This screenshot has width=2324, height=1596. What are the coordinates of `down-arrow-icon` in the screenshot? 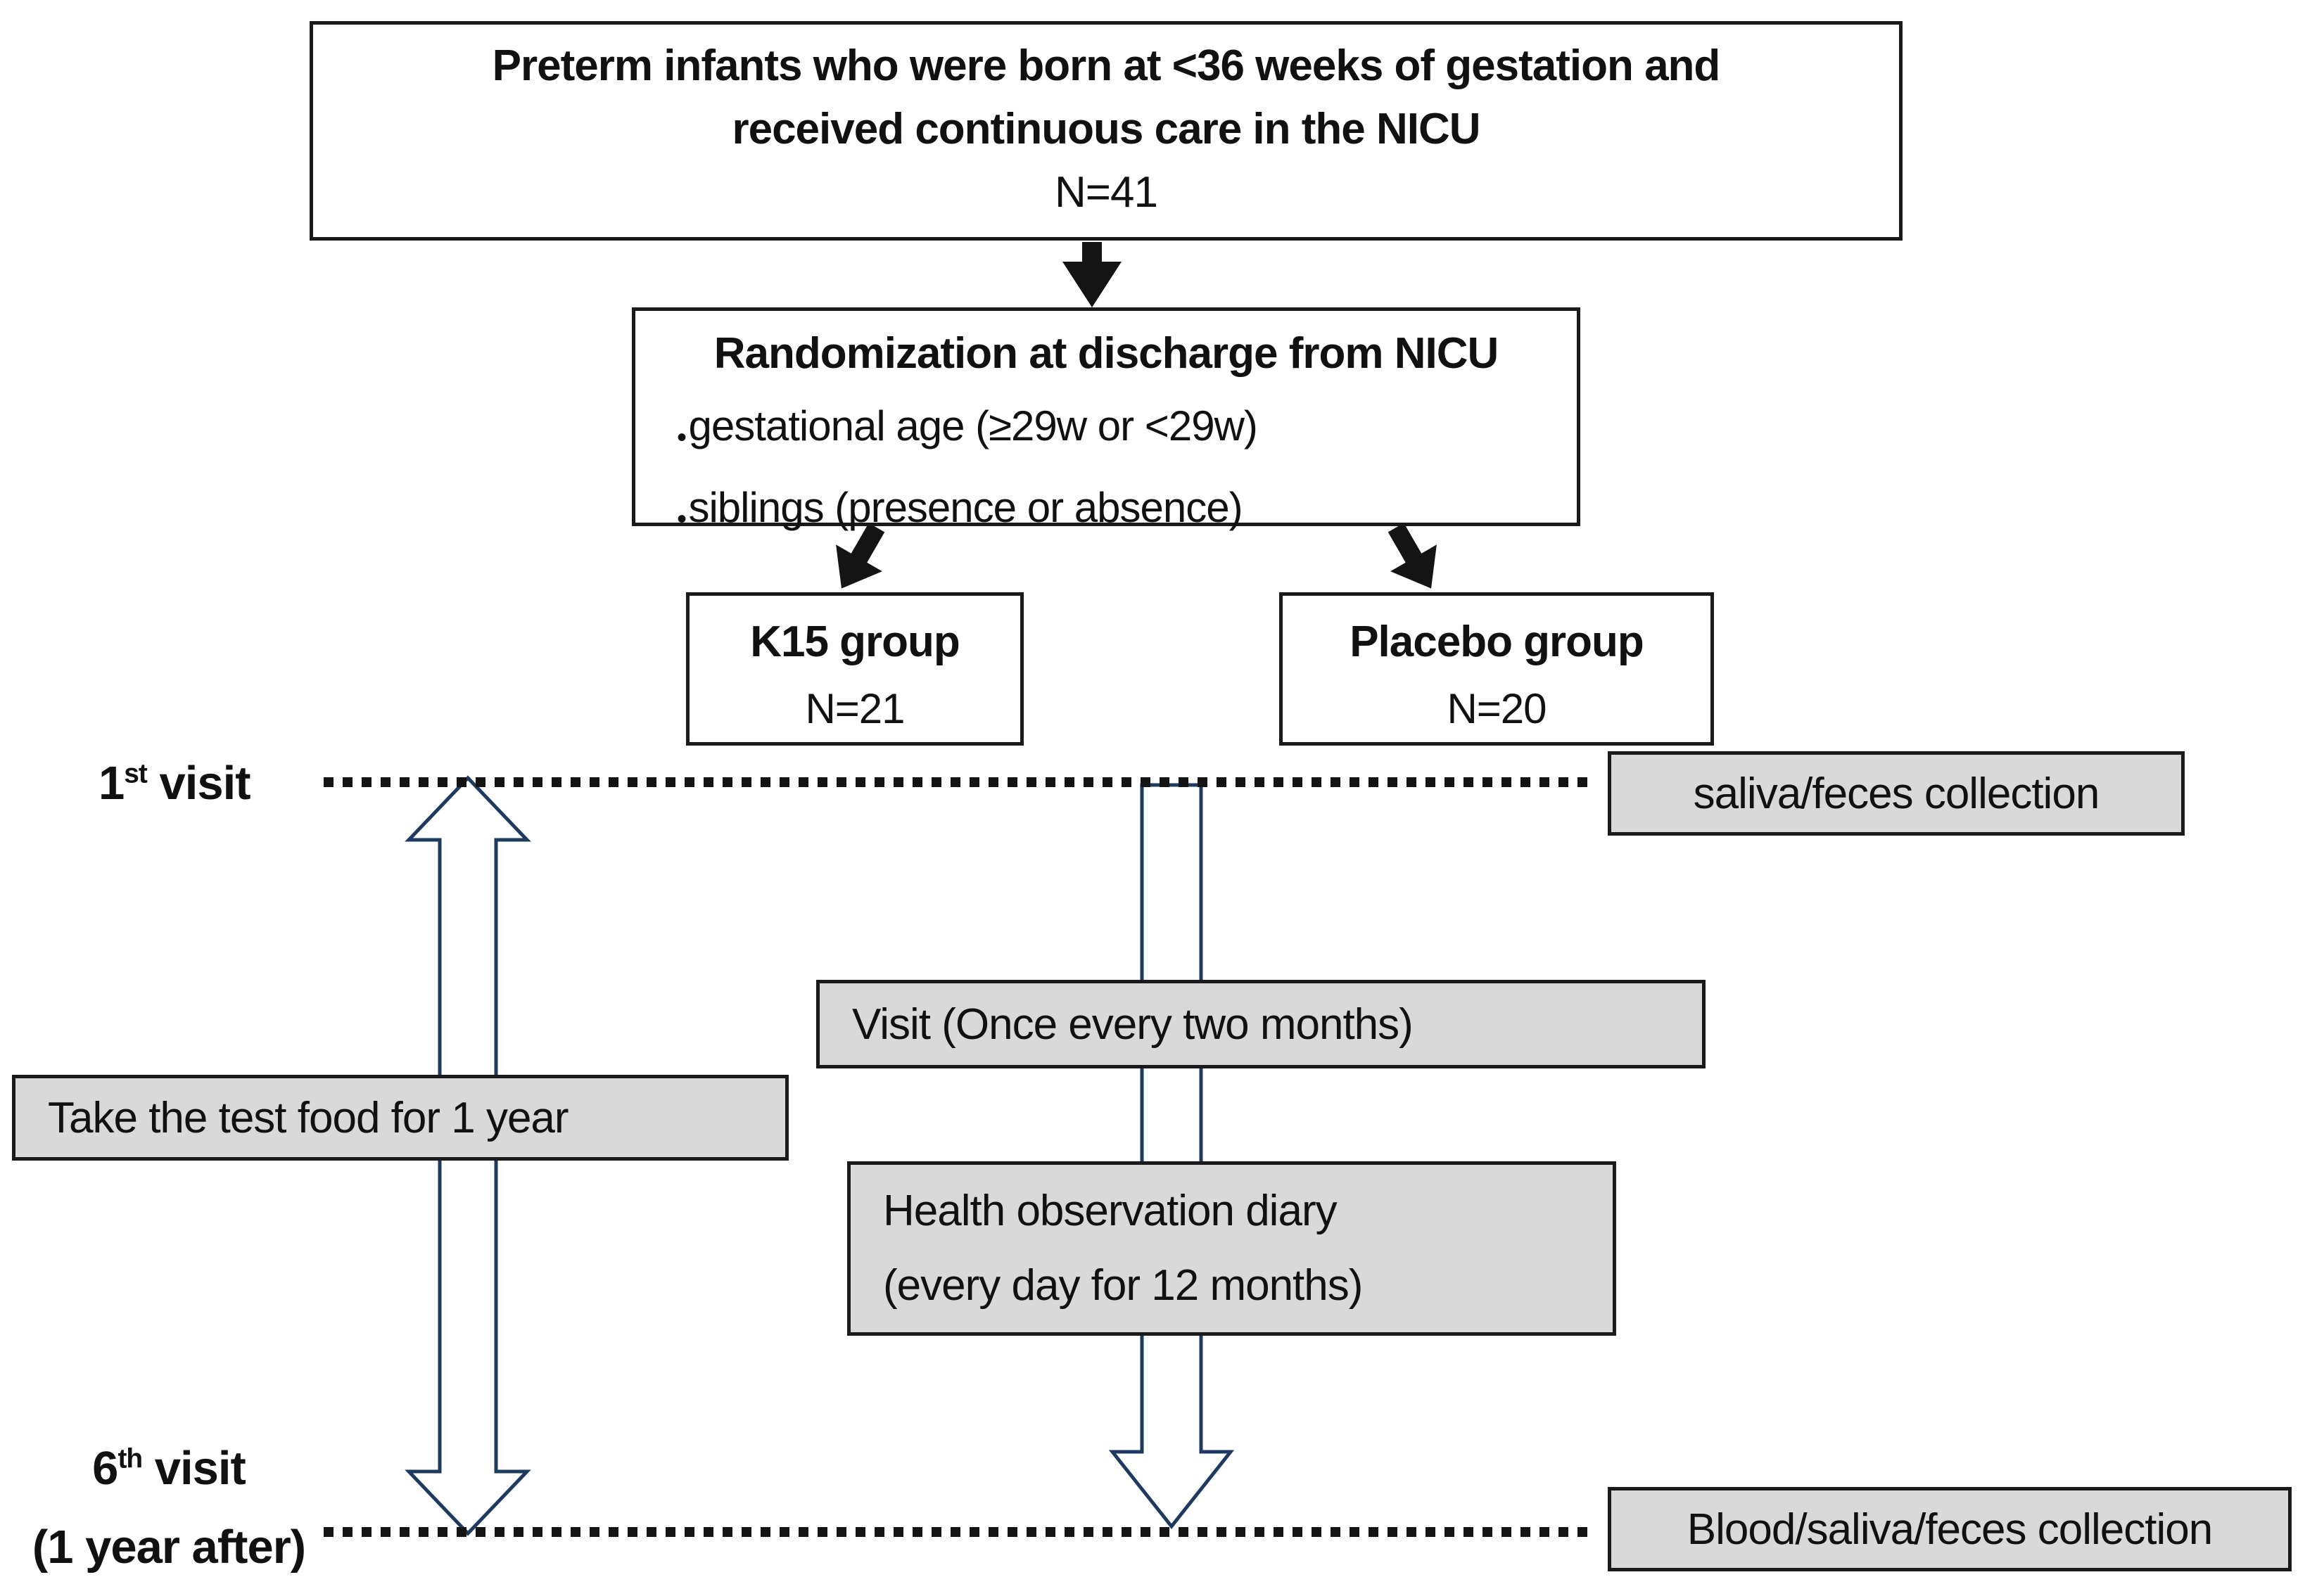 It's located at (1092, 274).